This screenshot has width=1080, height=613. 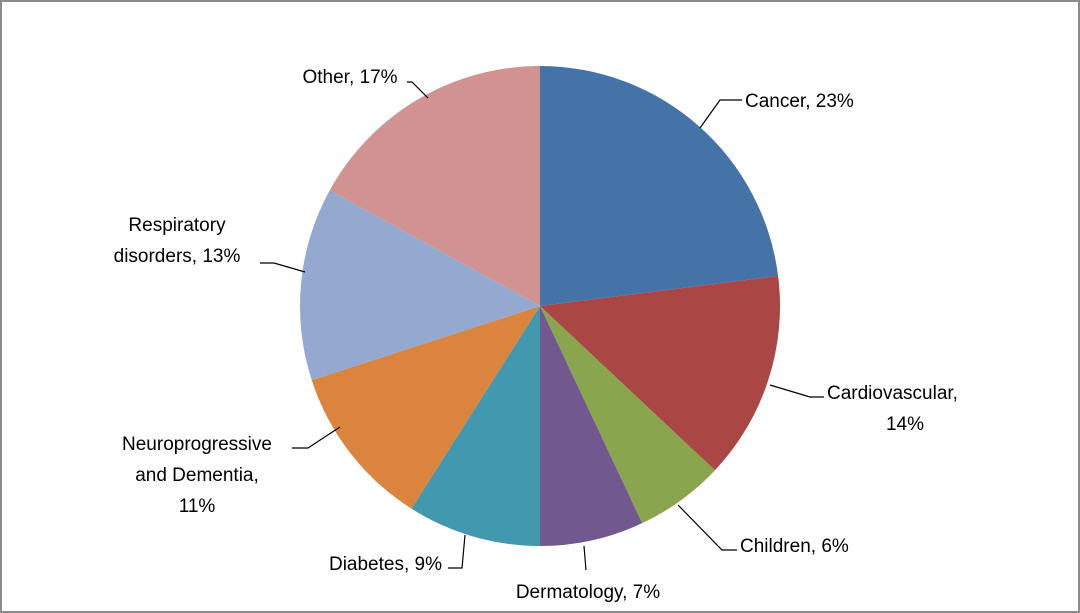 I want to click on data-label: Neuroprogressive and Dementia, 11%, so click(x=197, y=475).